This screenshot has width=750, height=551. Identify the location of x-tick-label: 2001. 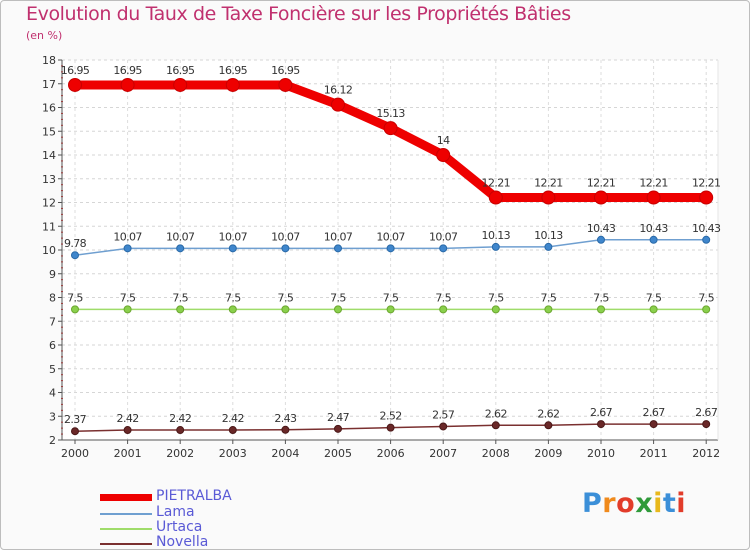
(128, 453).